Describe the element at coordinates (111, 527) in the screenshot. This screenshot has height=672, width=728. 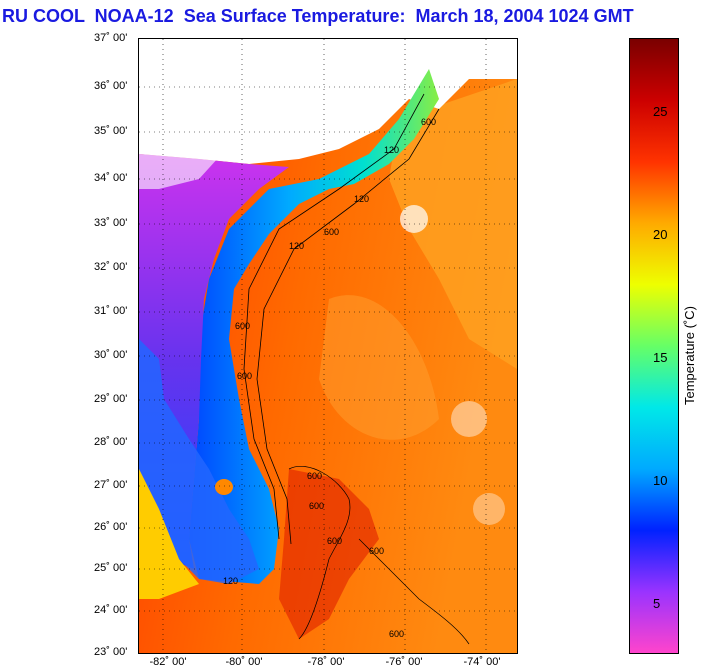
I see `lat-label-26: 26˚ 00'` at that location.